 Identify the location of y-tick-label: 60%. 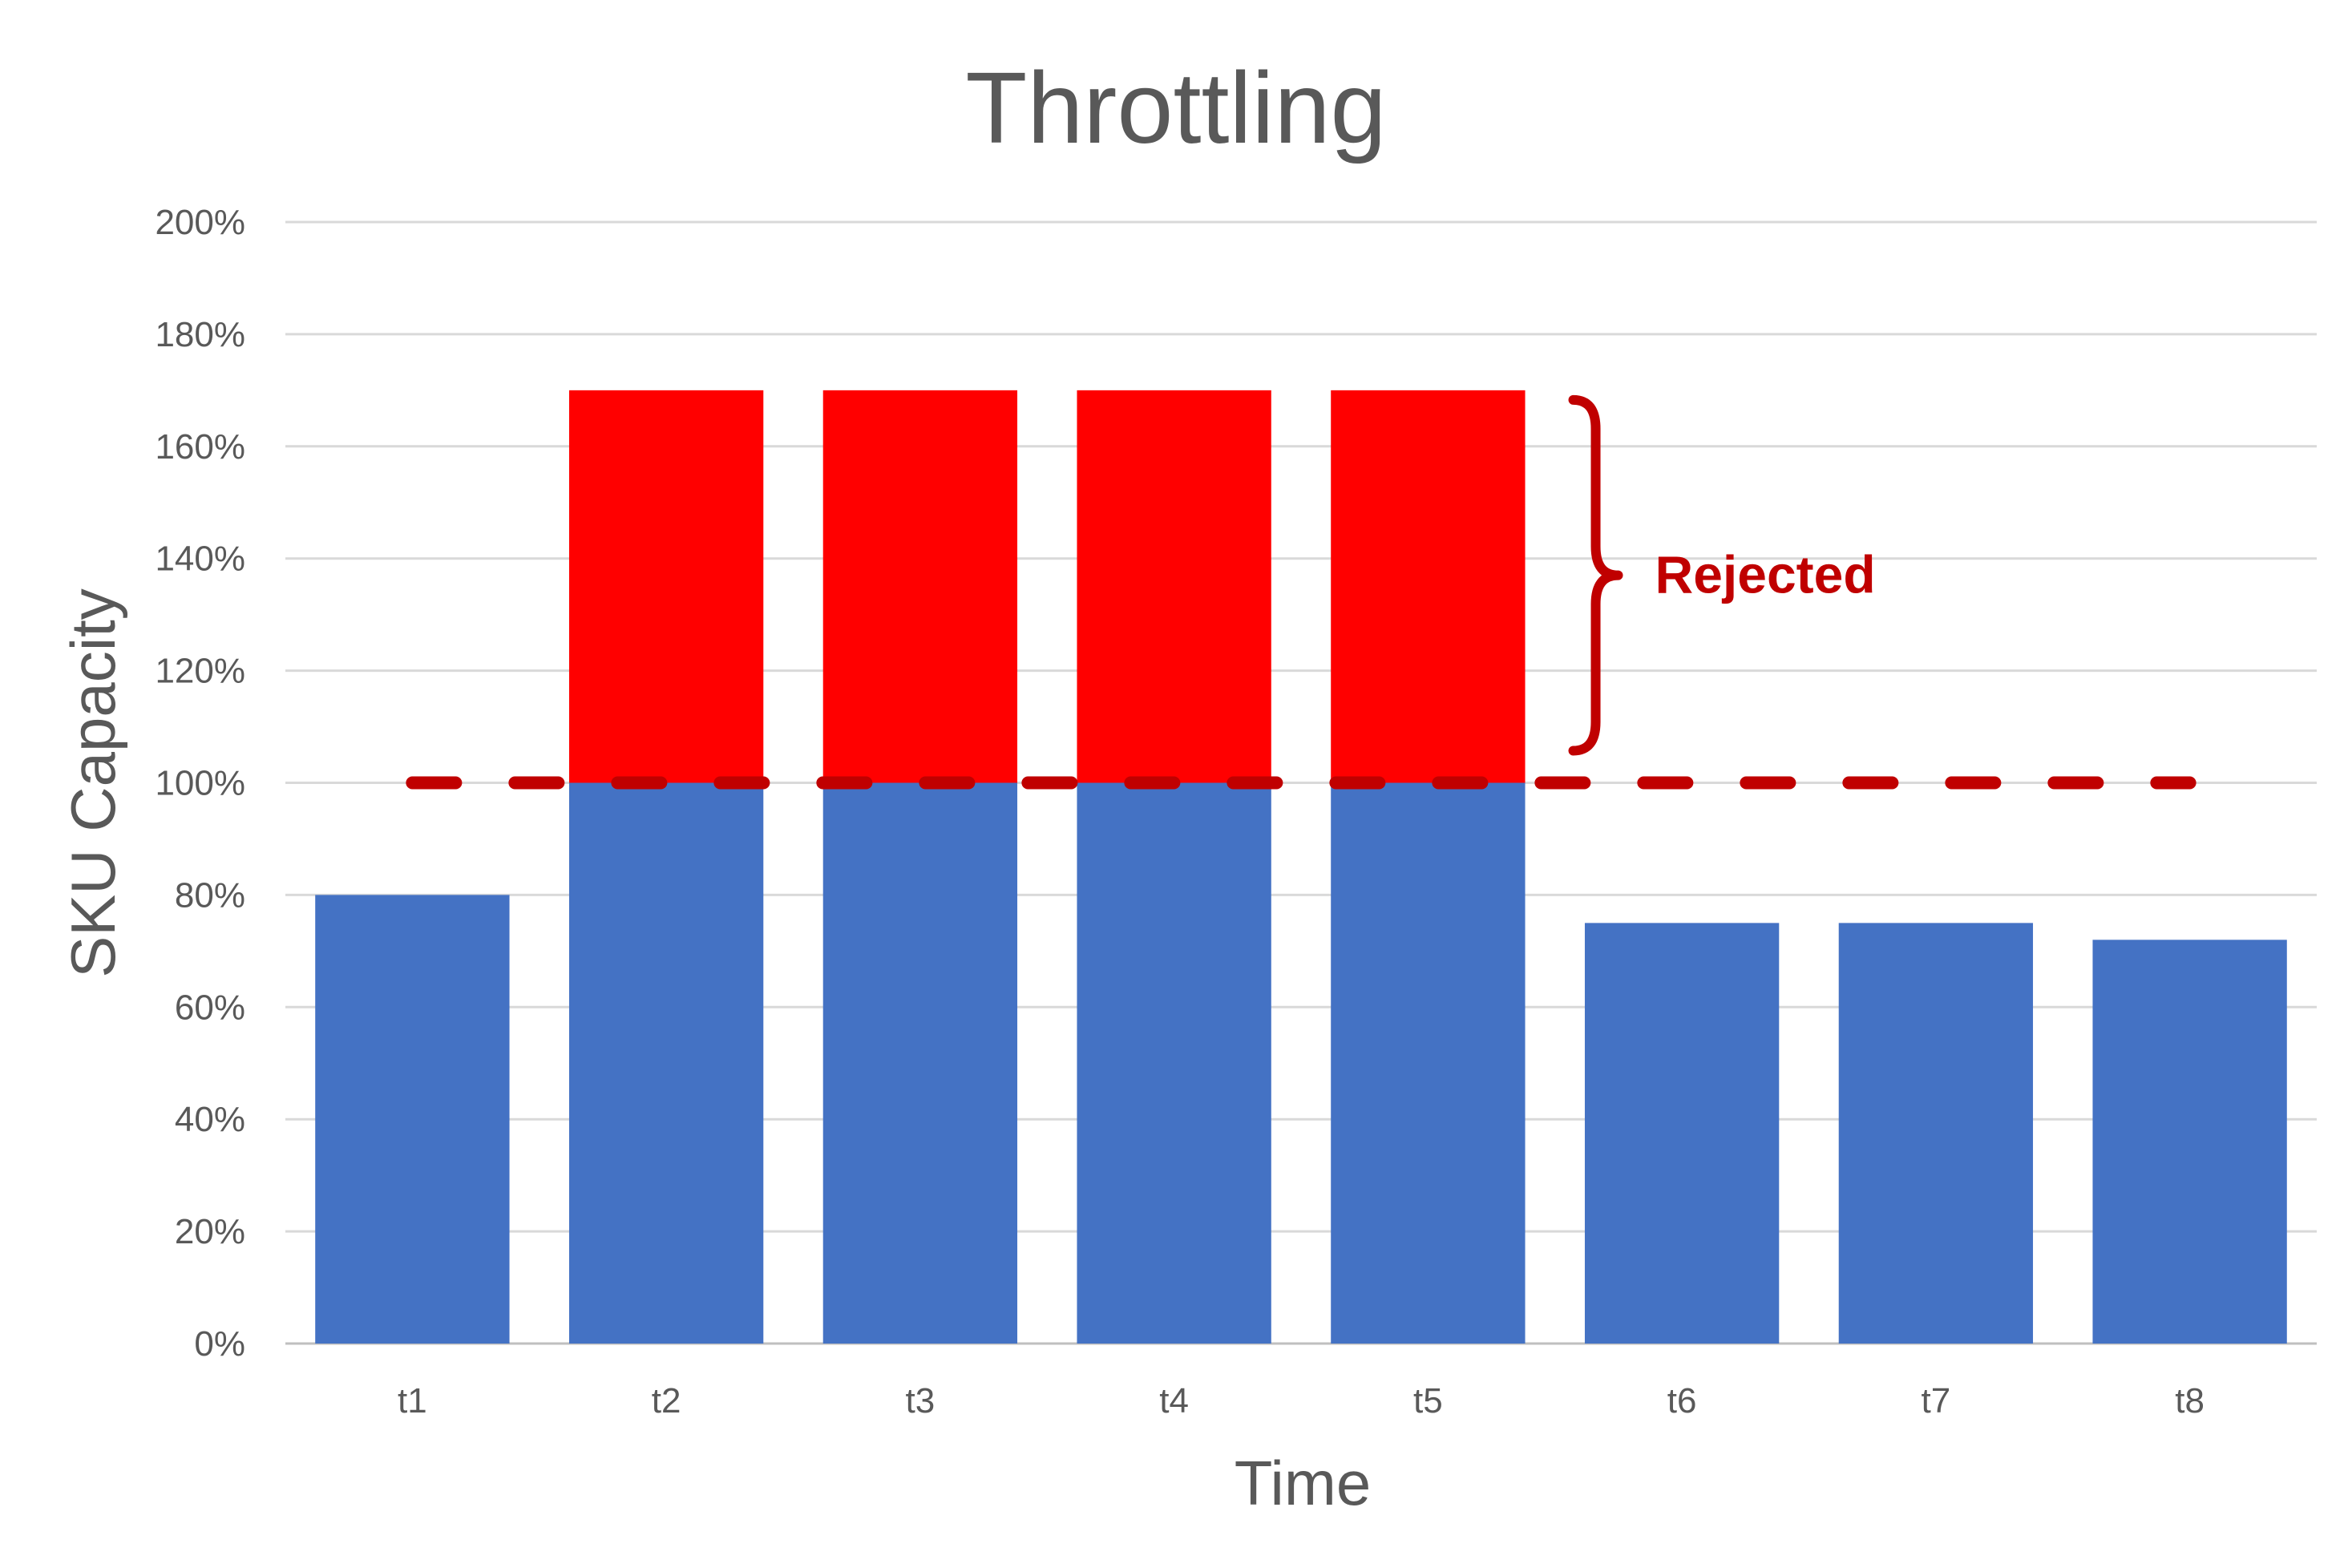
(210, 1007).